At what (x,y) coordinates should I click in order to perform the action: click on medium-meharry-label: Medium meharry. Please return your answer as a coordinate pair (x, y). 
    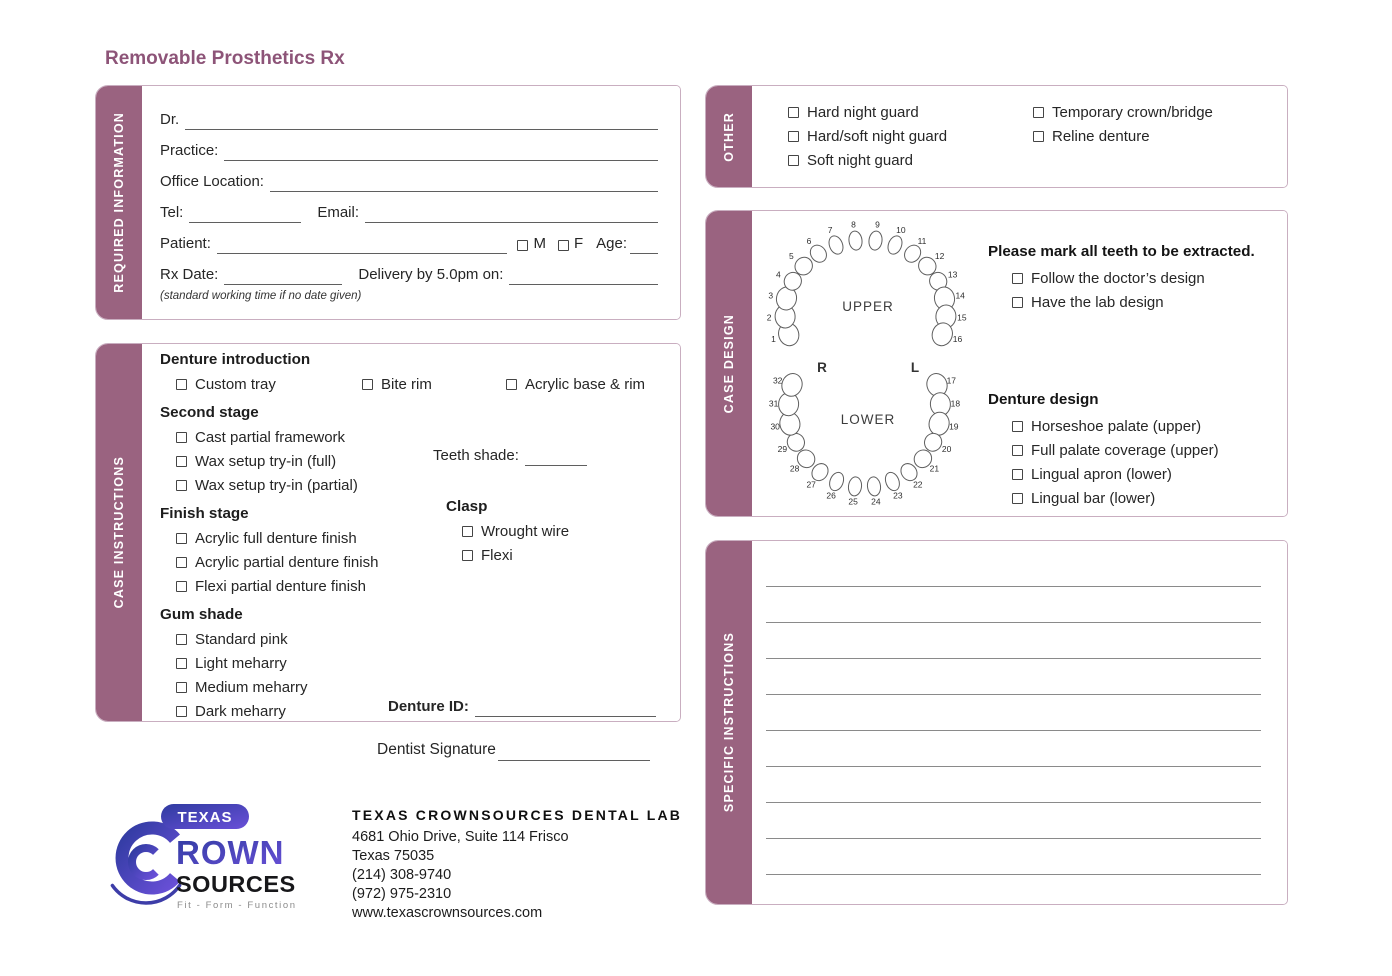
    Looking at the image, I should click on (251, 687).